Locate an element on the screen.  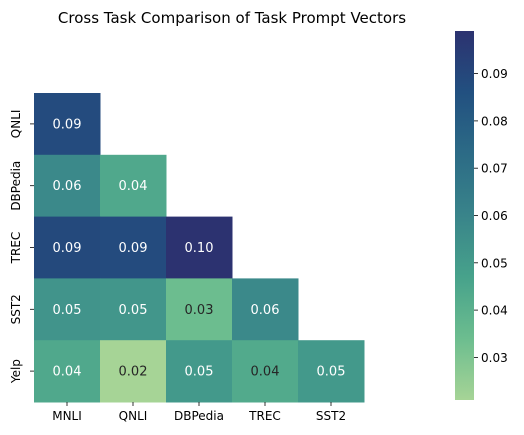
colorbar-tick-label: 0.07 is located at coordinates (494, 169).